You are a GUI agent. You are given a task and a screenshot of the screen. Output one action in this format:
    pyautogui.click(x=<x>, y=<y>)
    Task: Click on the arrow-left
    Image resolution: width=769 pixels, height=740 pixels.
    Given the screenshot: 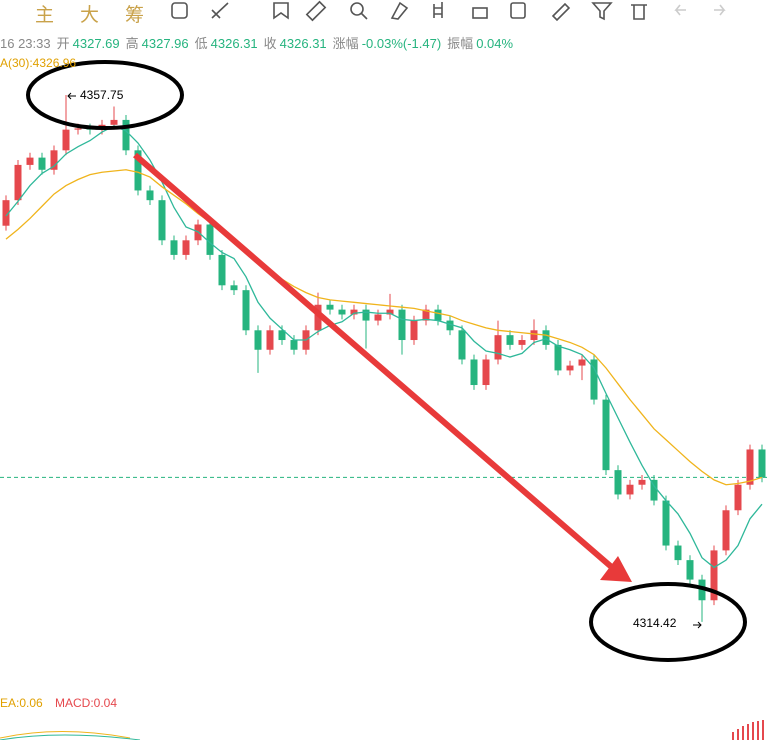 What is the action you would take?
    pyautogui.click(x=71, y=96)
    